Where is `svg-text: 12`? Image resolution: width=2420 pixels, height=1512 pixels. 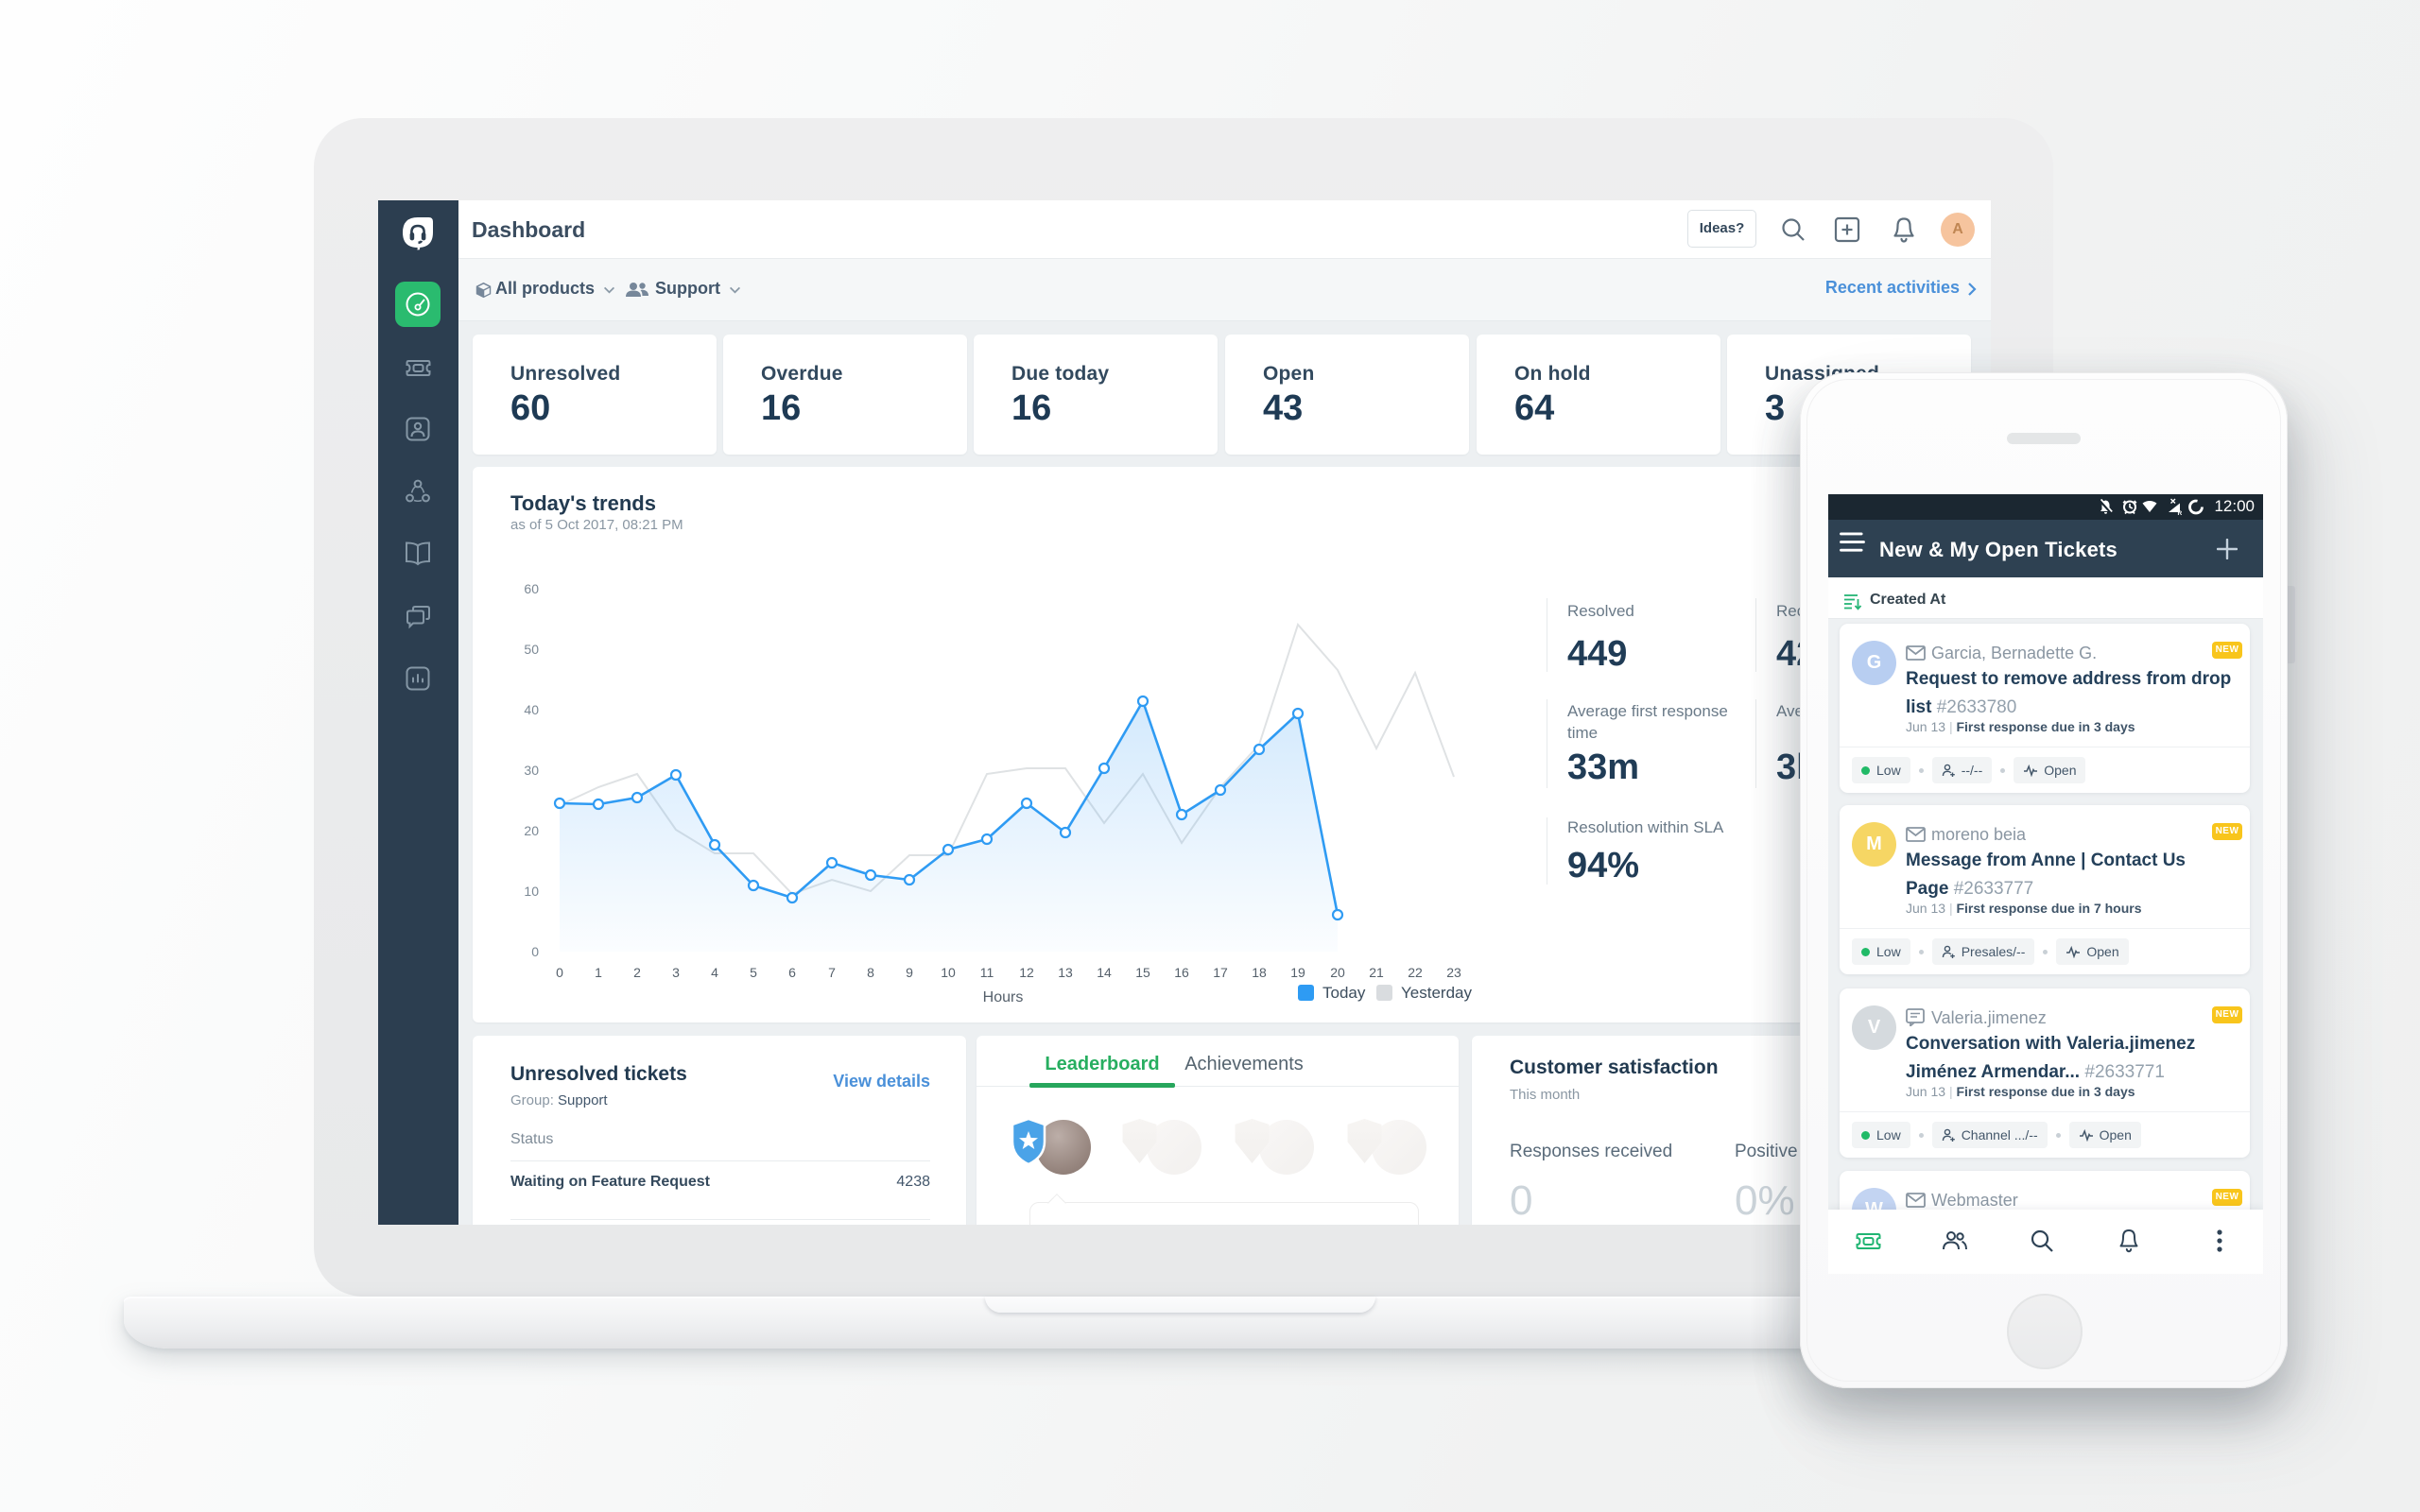
svg-text: 12 is located at coordinates (1026, 972).